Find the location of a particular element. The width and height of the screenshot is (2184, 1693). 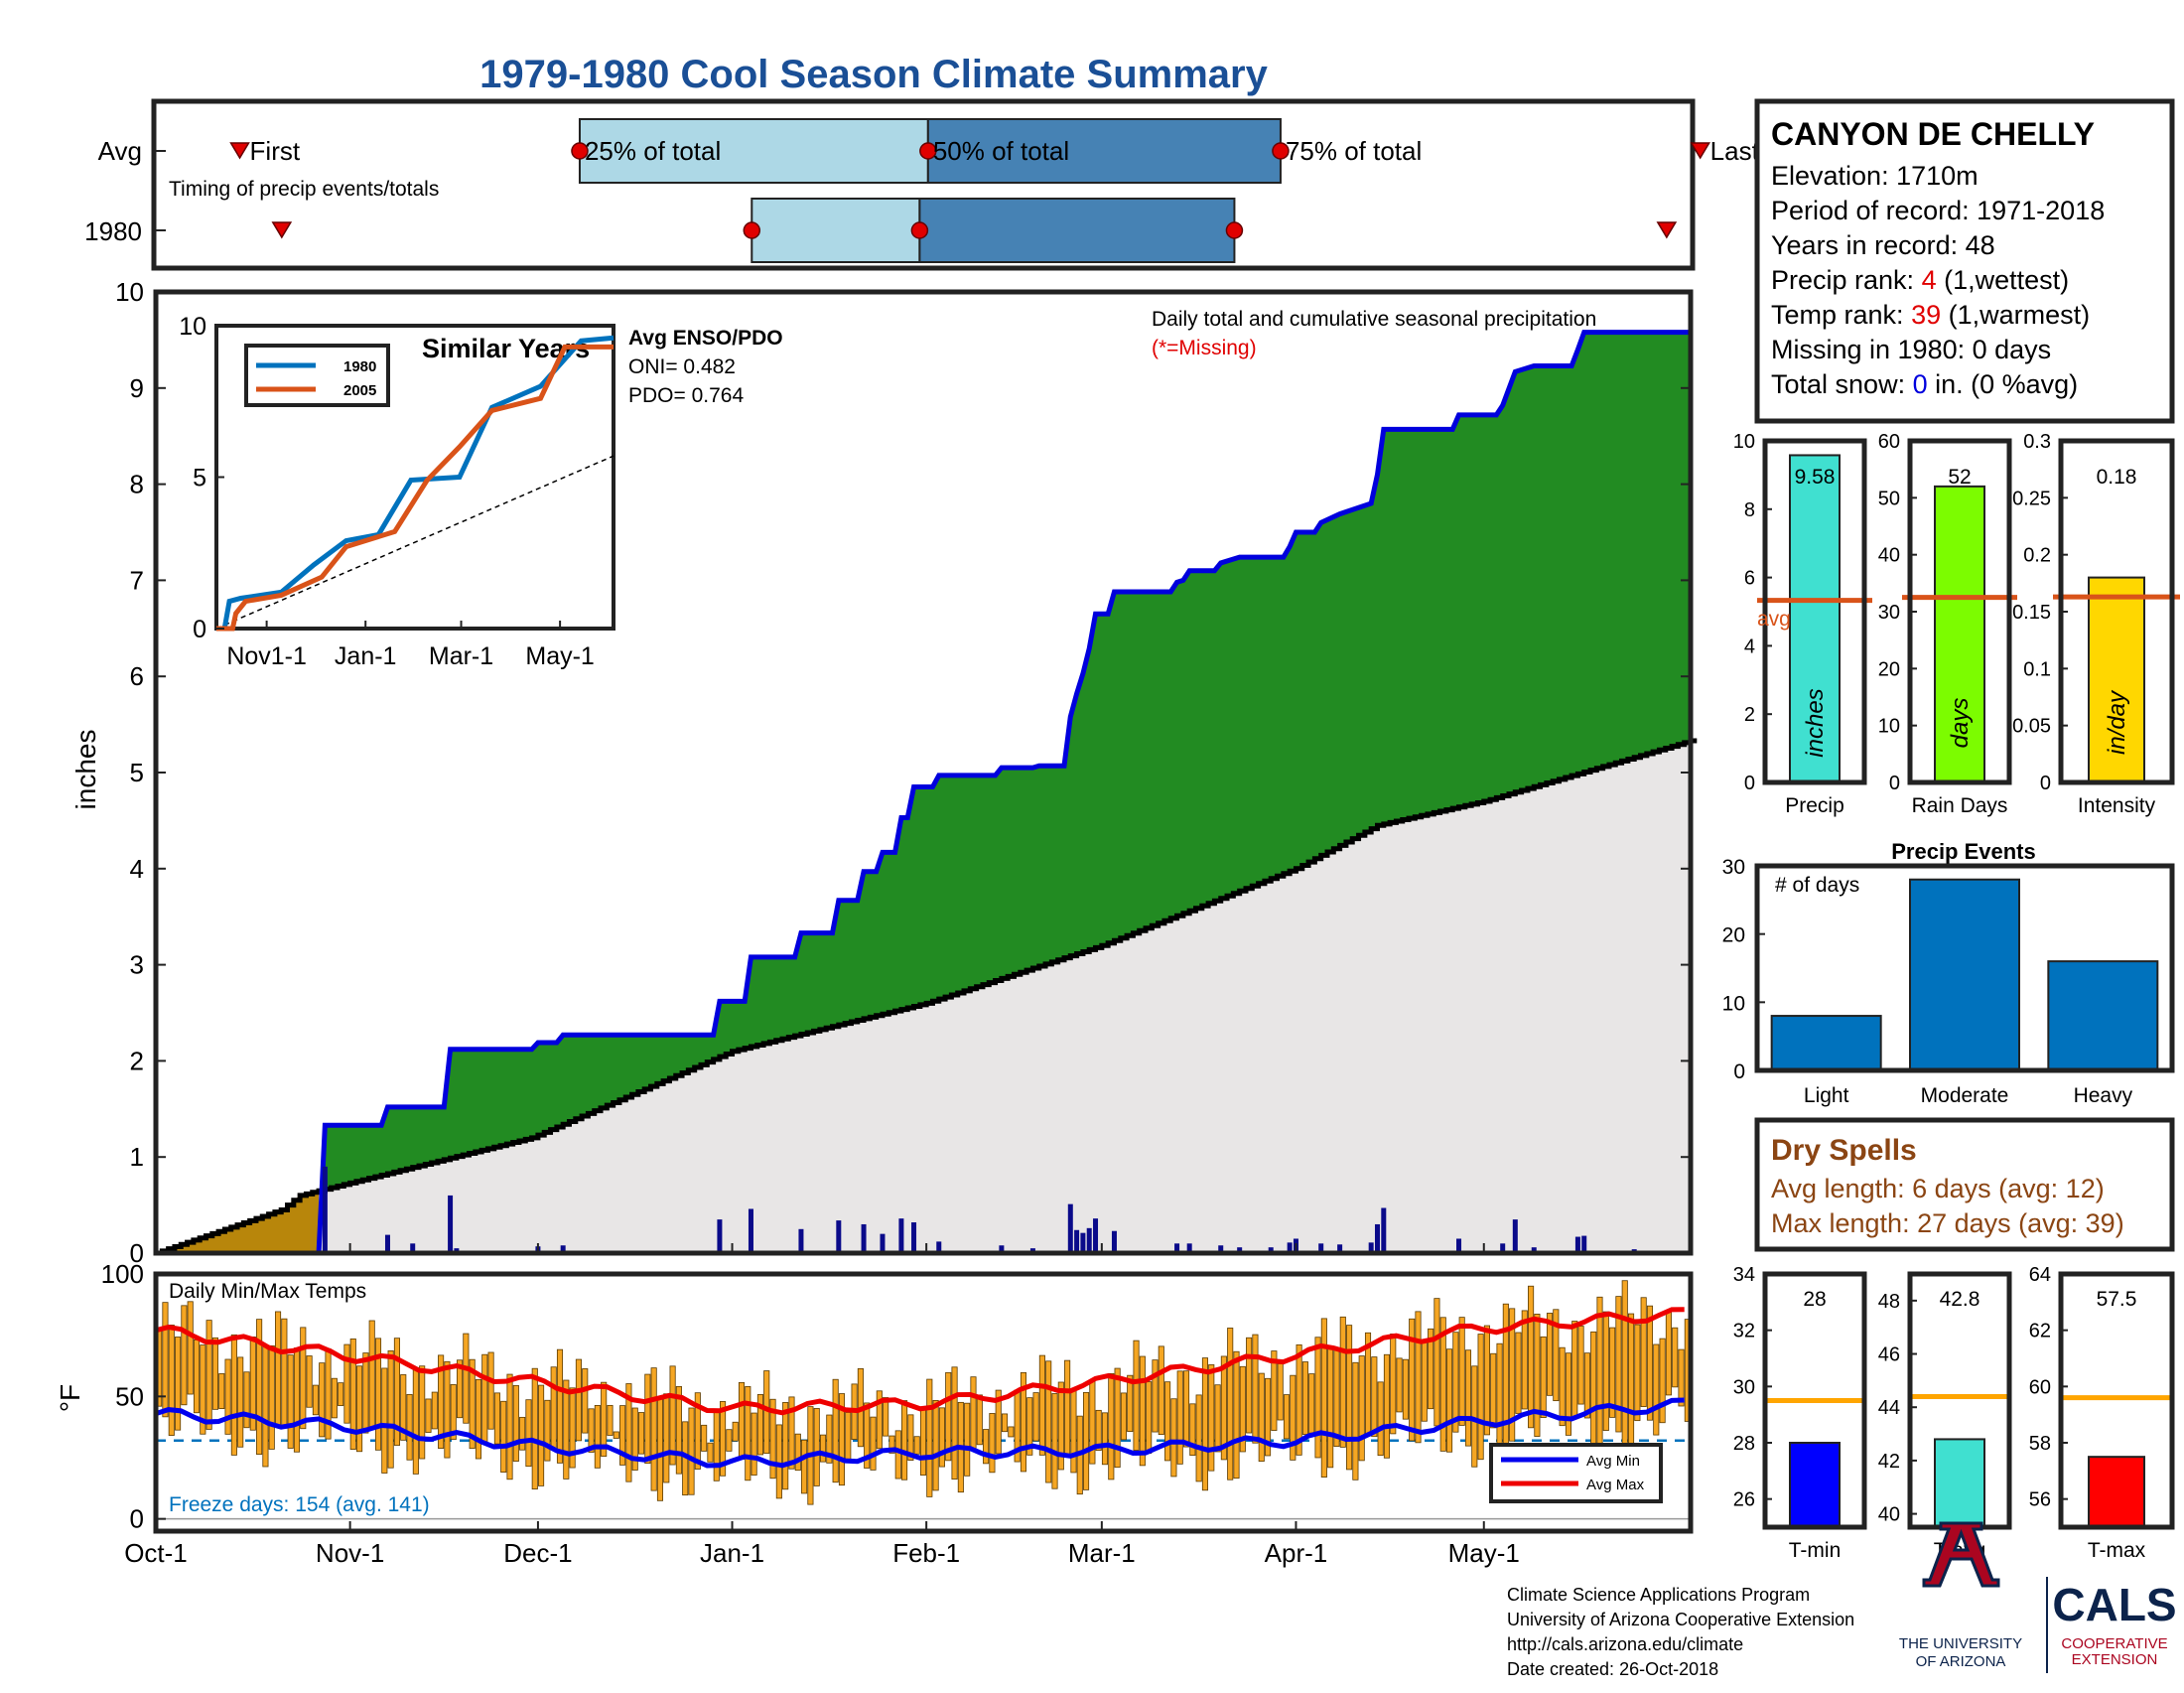

main-y-tick-label: 0 is located at coordinates (137, 1253).